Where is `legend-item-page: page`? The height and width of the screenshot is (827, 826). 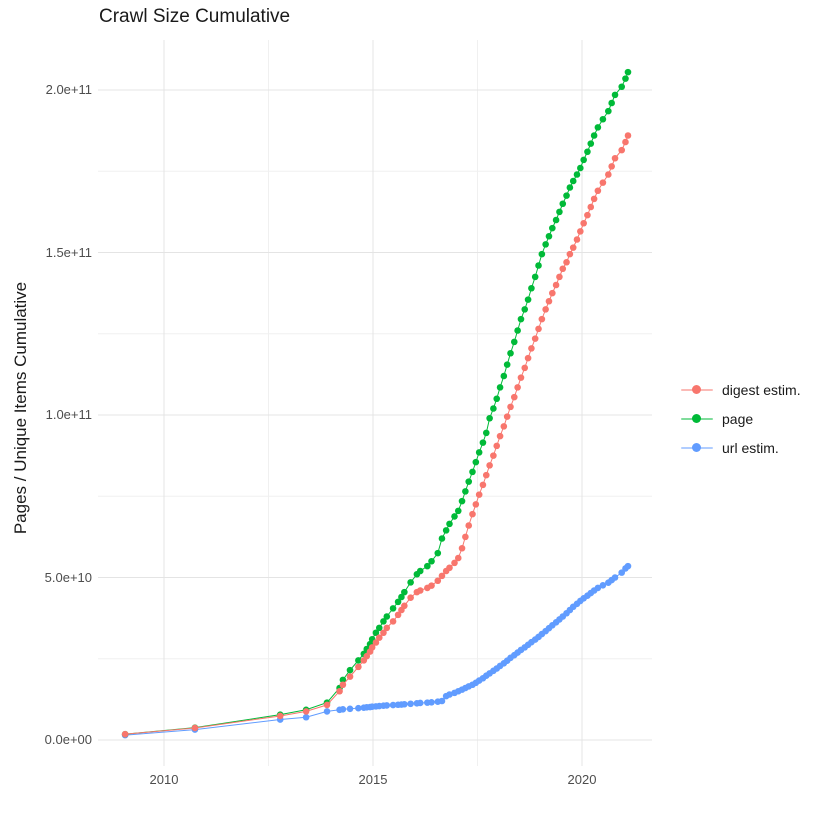 legend-item-page: page is located at coordinates (741, 419).